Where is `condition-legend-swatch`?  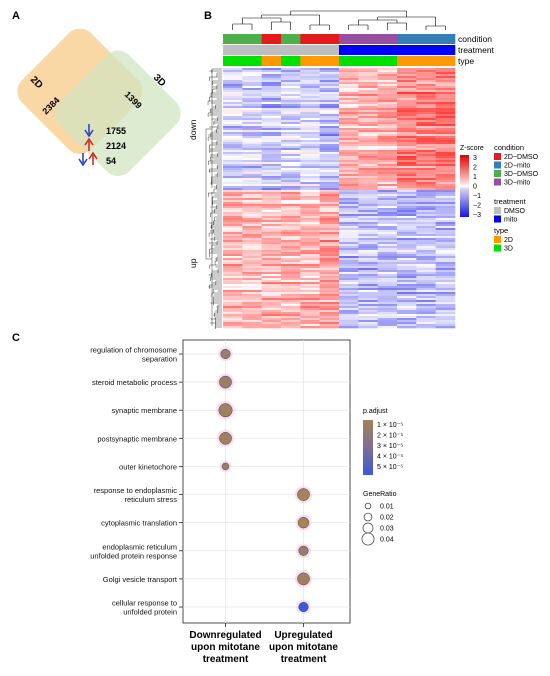
condition-legend-swatch is located at coordinates (497, 182).